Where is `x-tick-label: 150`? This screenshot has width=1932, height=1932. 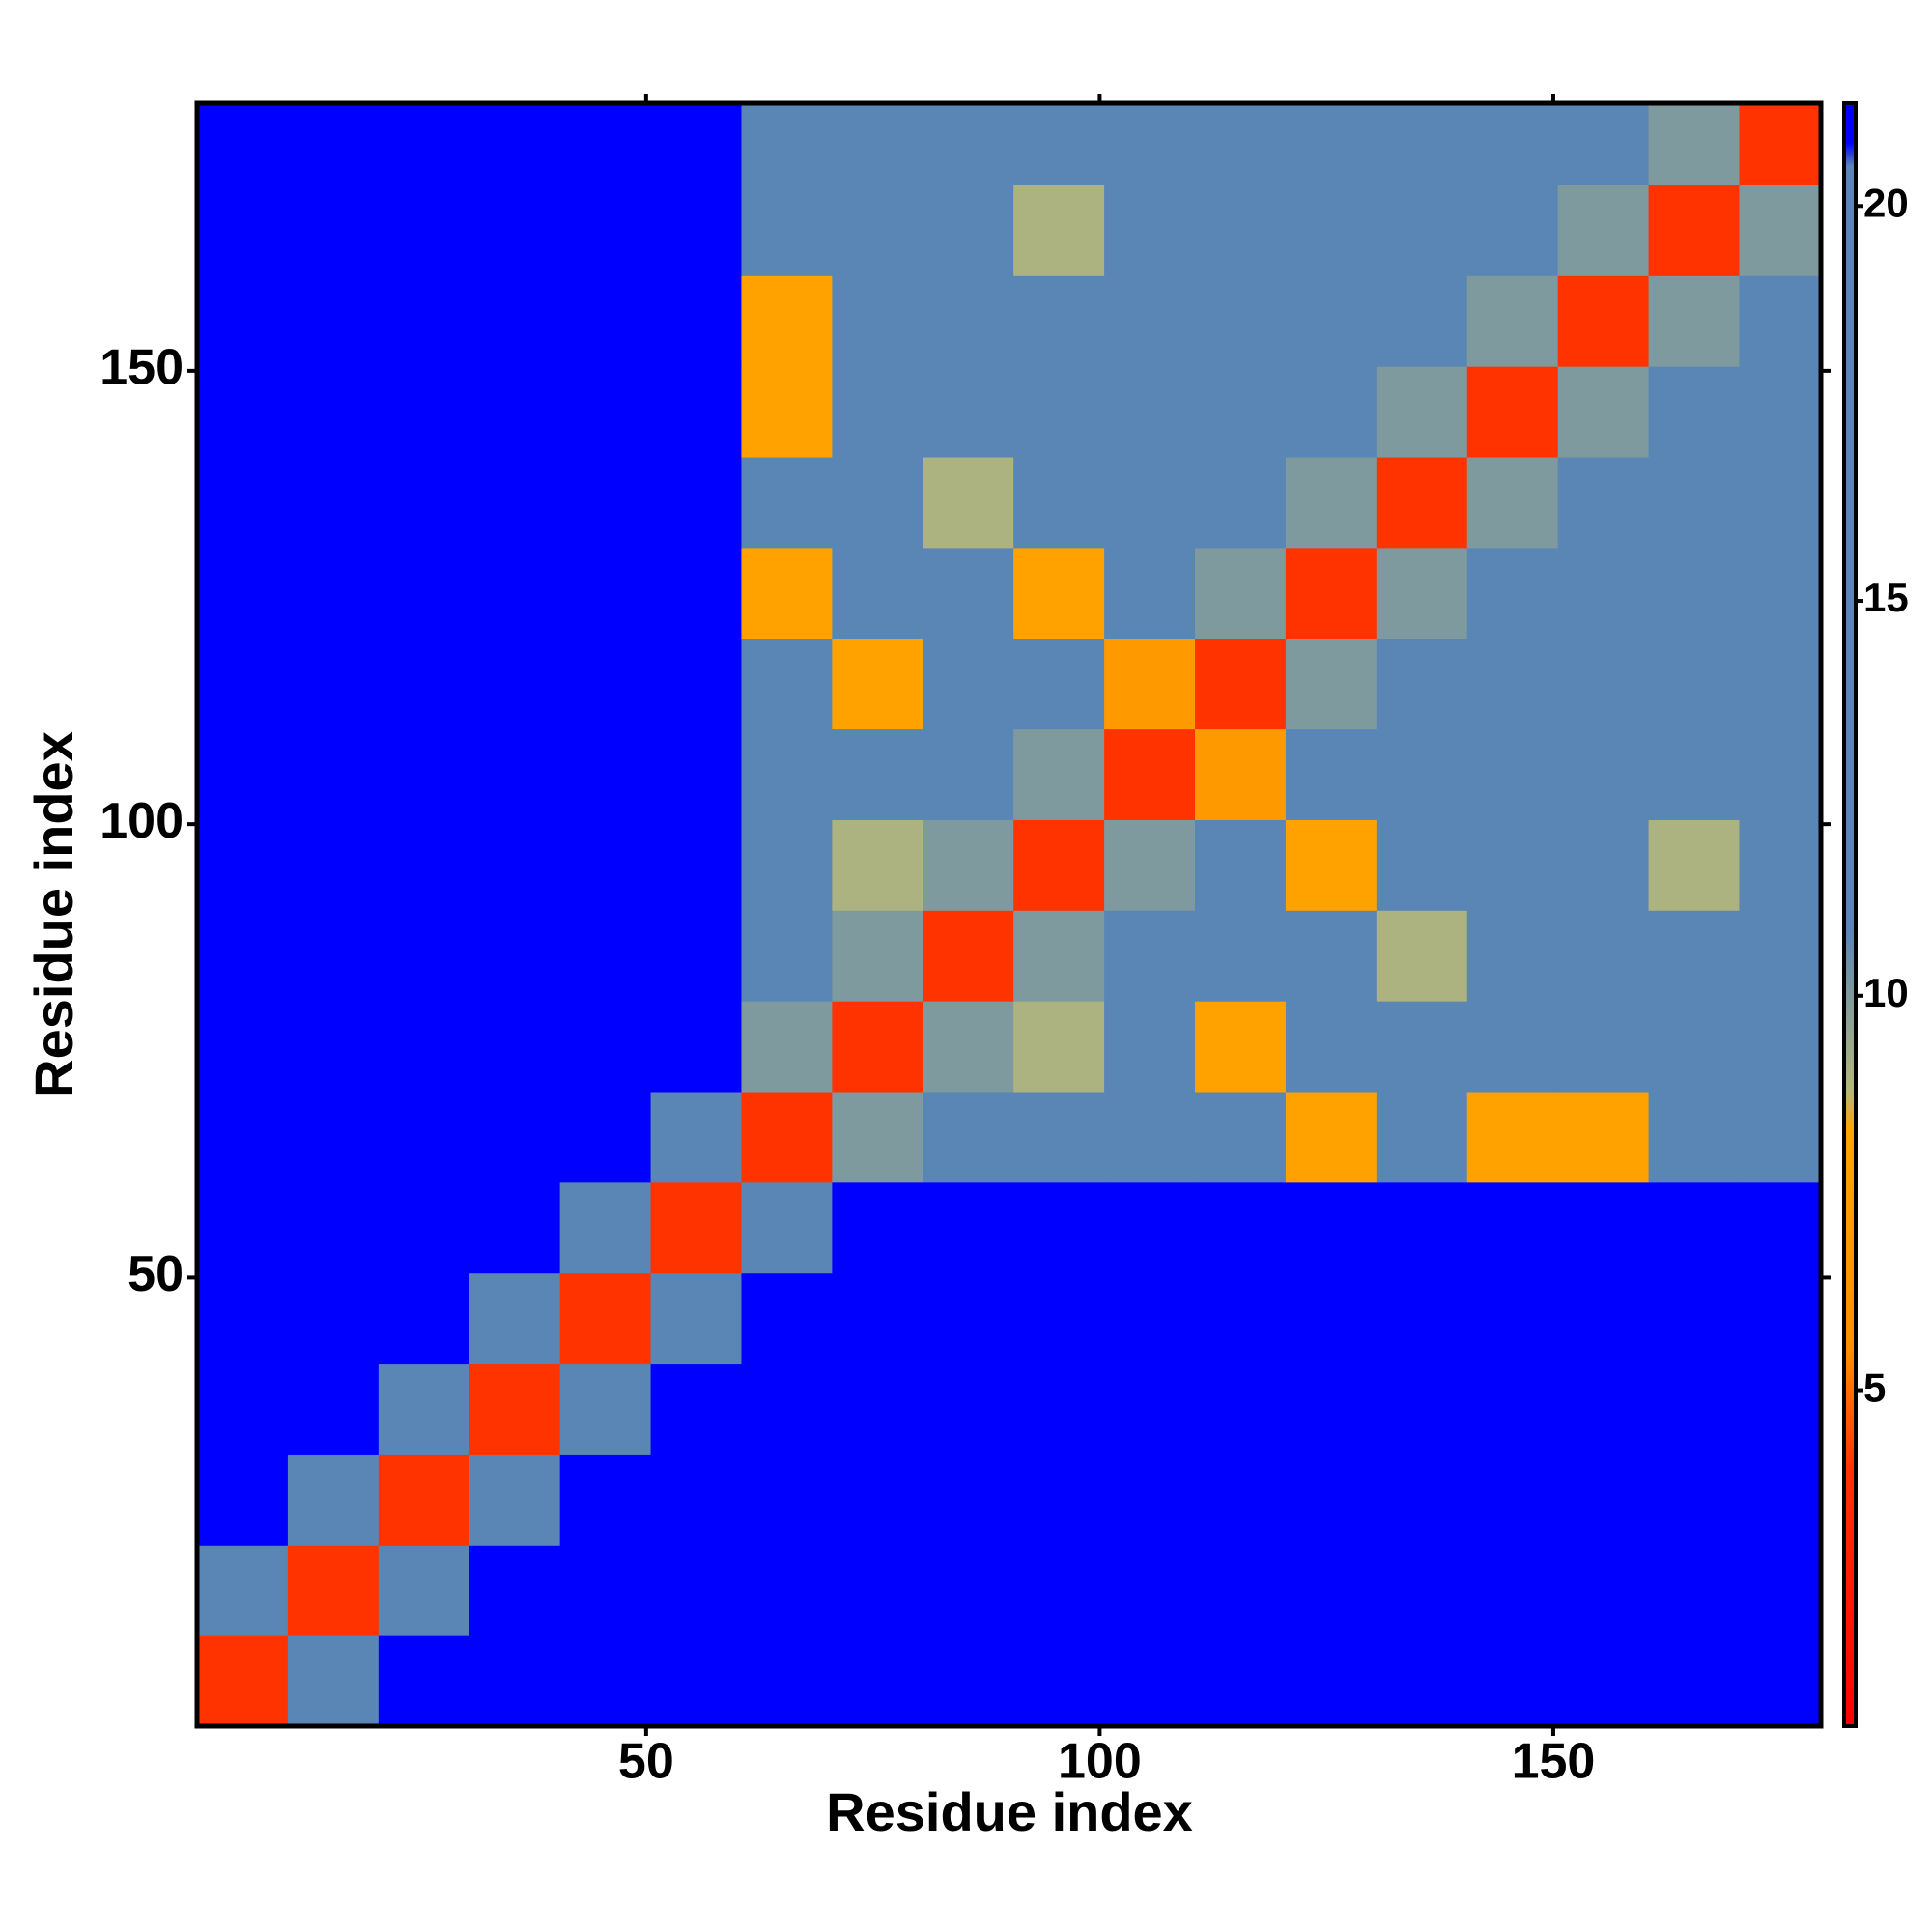 x-tick-label: 150 is located at coordinates (1554, 1762).